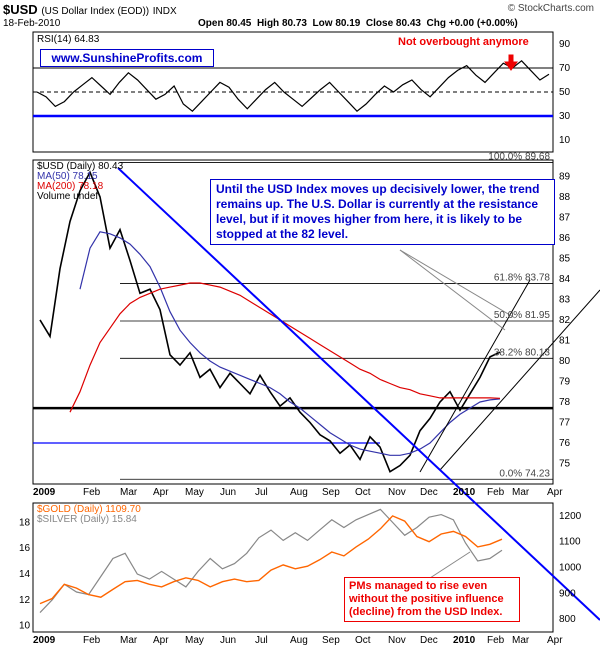 This screenshot has height=650, width=600. What do you see at coordinates (522, 315) in the screenshot?
I see `fib-level-label: 50.0% 81.95` at bounding box center [522, 315].